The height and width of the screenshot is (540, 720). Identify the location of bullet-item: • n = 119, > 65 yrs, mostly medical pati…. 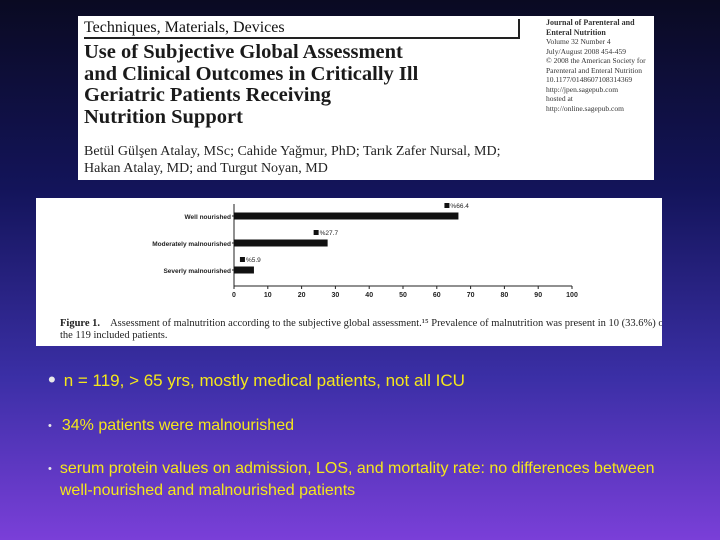
(256, 379).